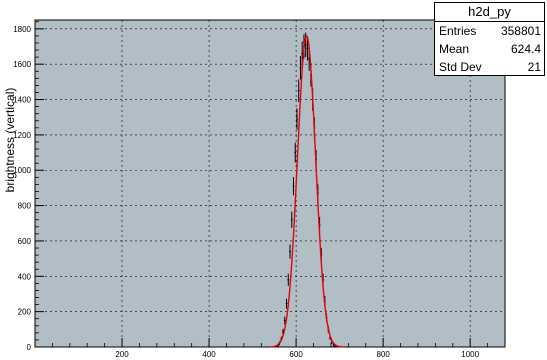 This screenshot has height=360, width=547. I want to click on stats-label: Mean, so click(454, 49).